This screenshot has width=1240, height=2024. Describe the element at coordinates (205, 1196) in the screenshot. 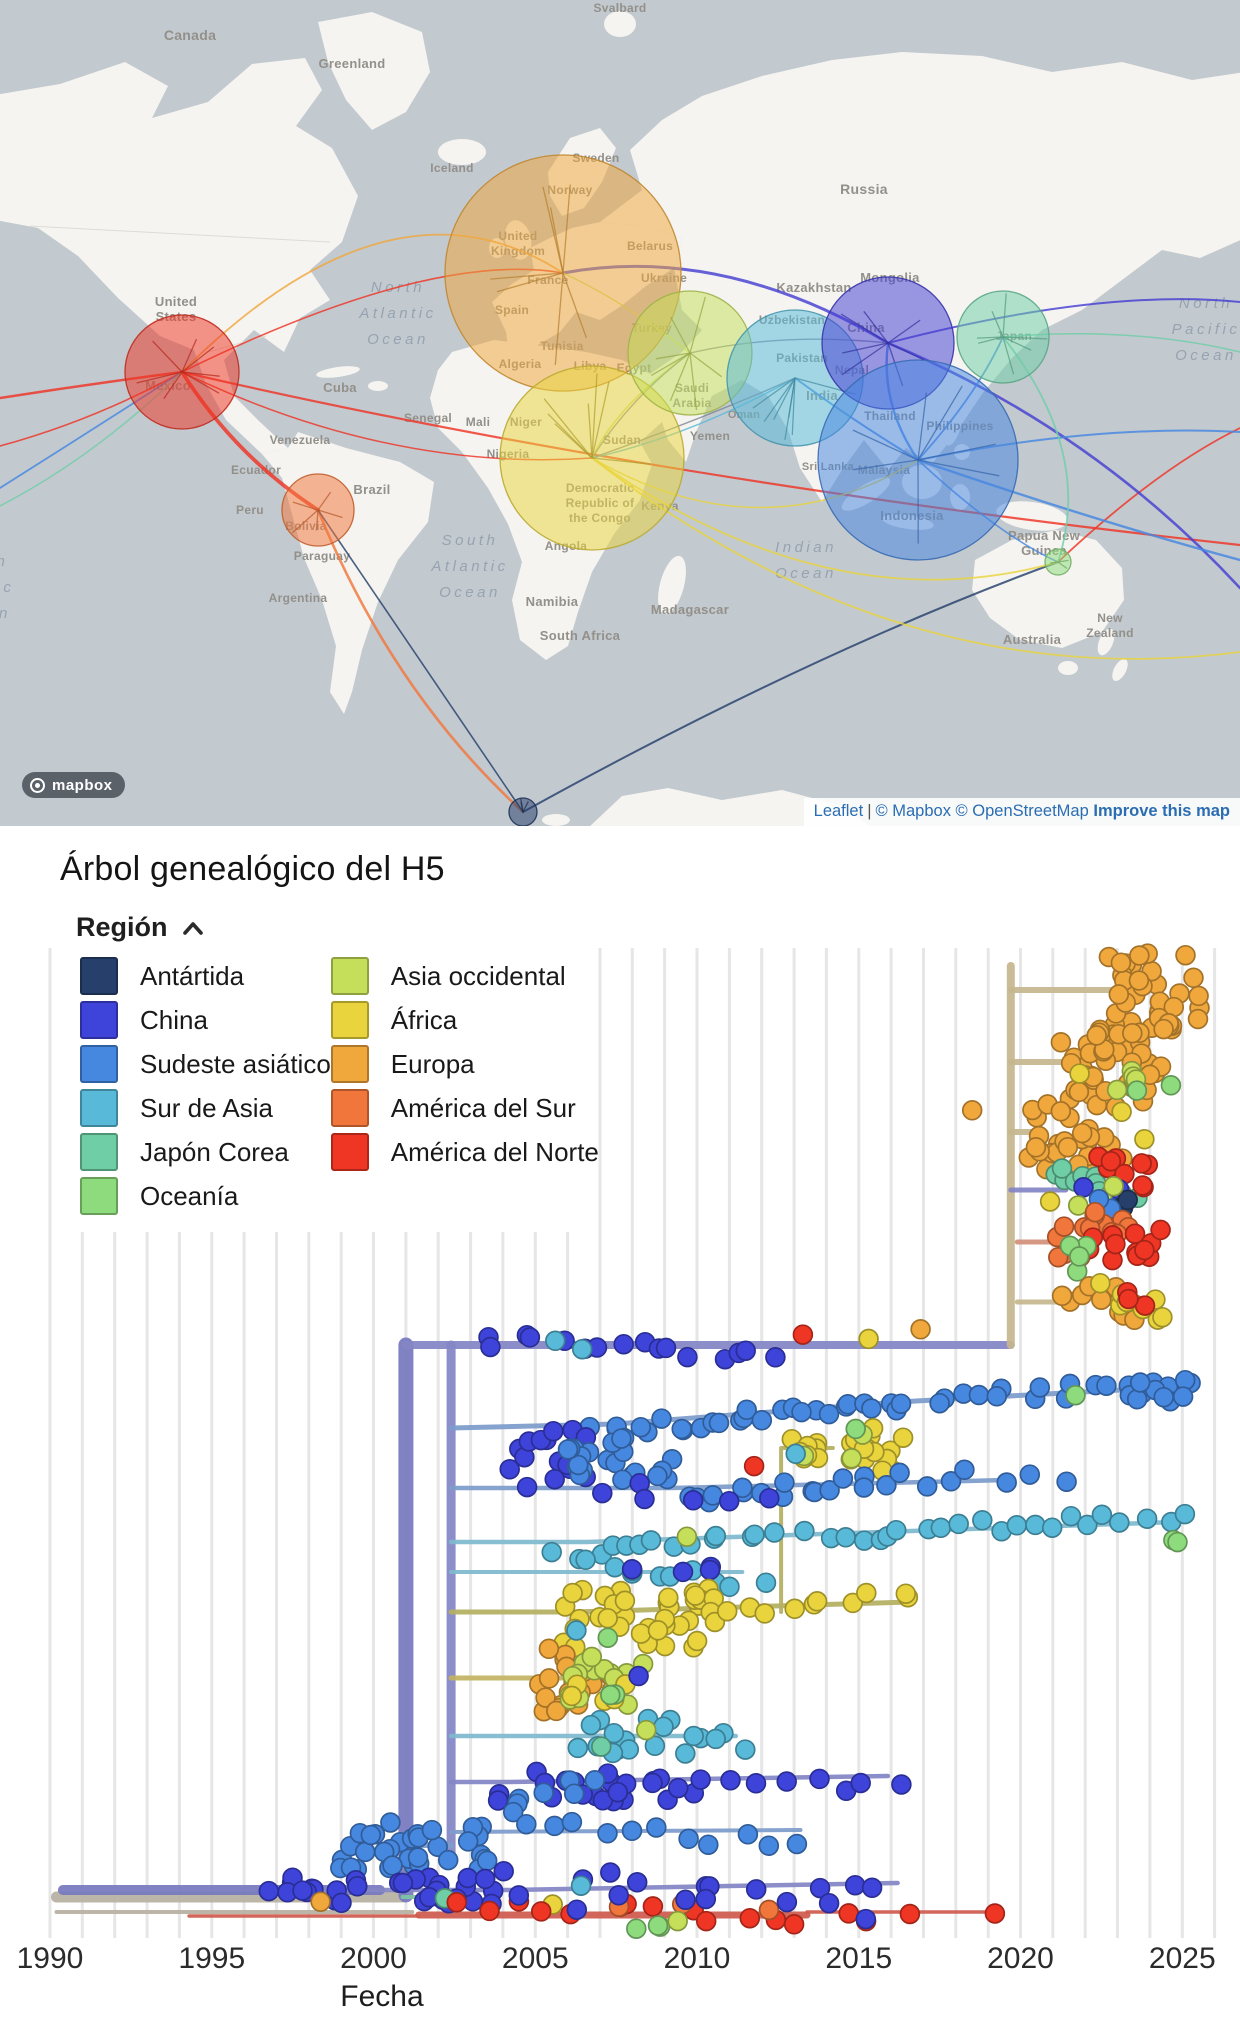

I see `legend-item-oc: Oceanía` at that location.